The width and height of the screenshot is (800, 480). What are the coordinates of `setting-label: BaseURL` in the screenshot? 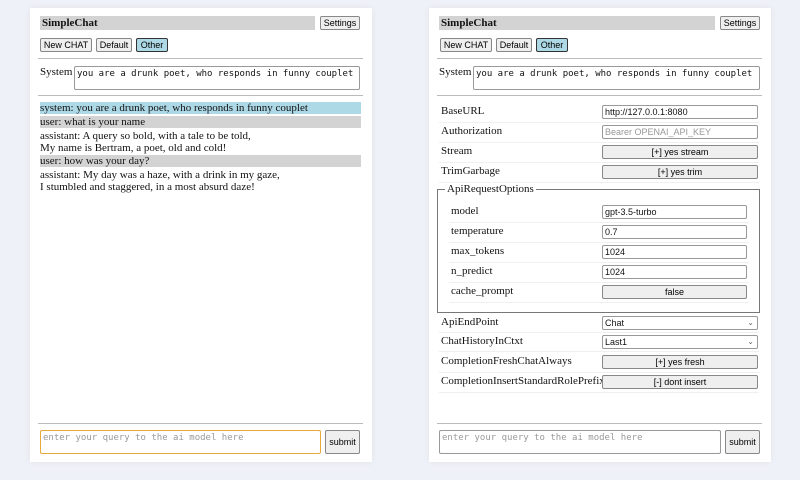 It's located at (463, 111).